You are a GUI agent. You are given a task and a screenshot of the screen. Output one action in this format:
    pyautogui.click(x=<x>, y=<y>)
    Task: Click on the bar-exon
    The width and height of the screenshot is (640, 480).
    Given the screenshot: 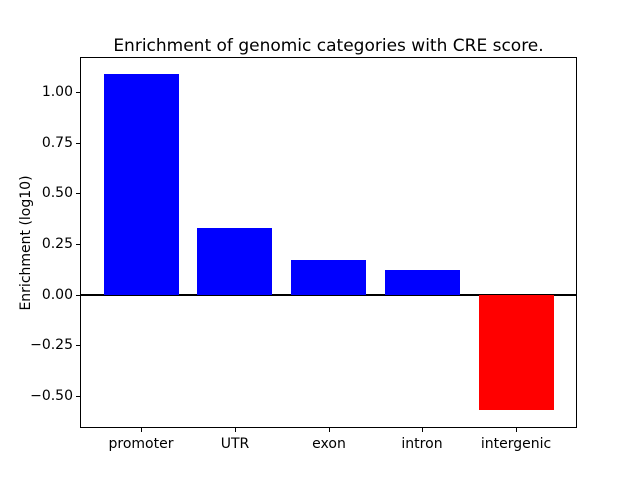 What is the action you would take?
    pyautogui.click(x=328, y=277)
    